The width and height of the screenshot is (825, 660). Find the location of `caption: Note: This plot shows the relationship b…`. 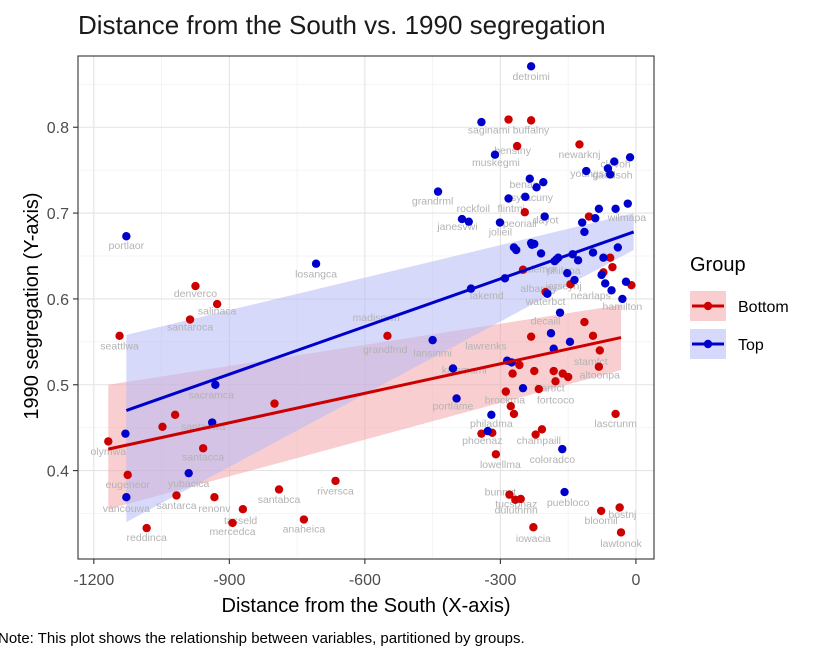

caption: Note: This plot shows the relationship b… is located at coordinates (262, 638).